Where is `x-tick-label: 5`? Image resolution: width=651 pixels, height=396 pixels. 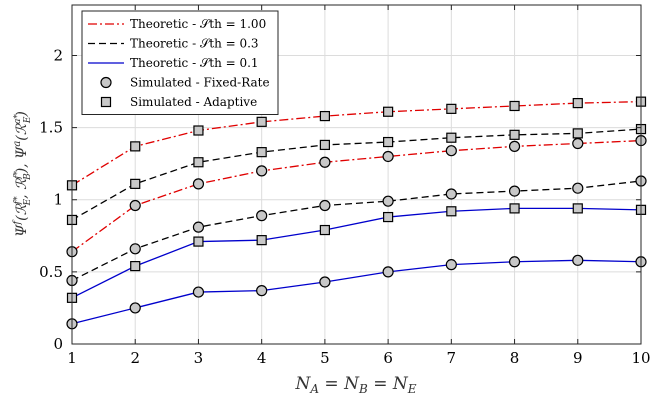 x-tick-label: 5 is located at coordinates (325, 358).